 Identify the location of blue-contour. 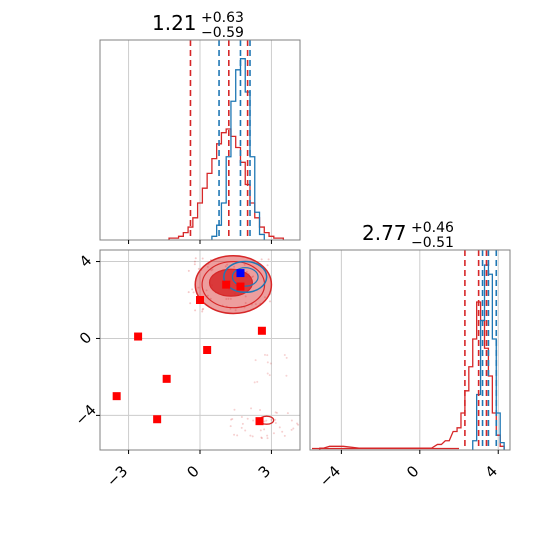
(245, 277).